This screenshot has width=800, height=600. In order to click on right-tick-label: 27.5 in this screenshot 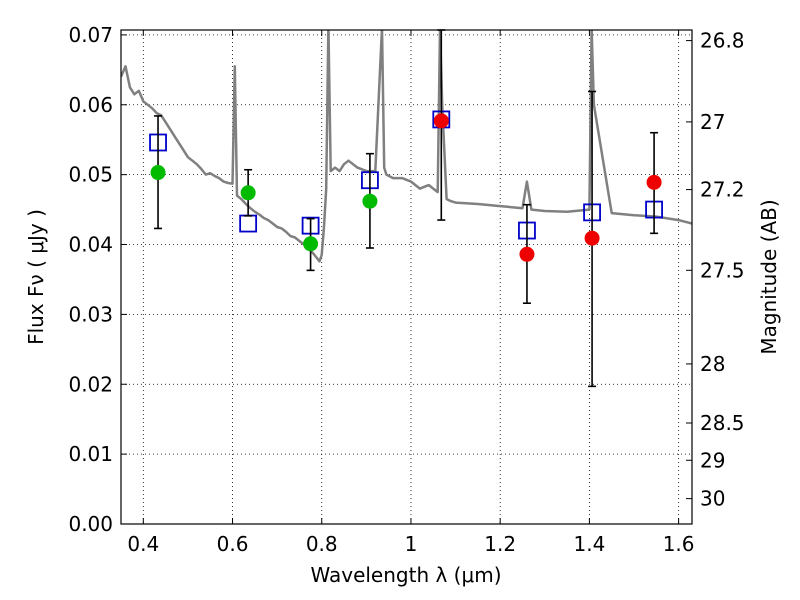, I will do `click(722, 270)`.